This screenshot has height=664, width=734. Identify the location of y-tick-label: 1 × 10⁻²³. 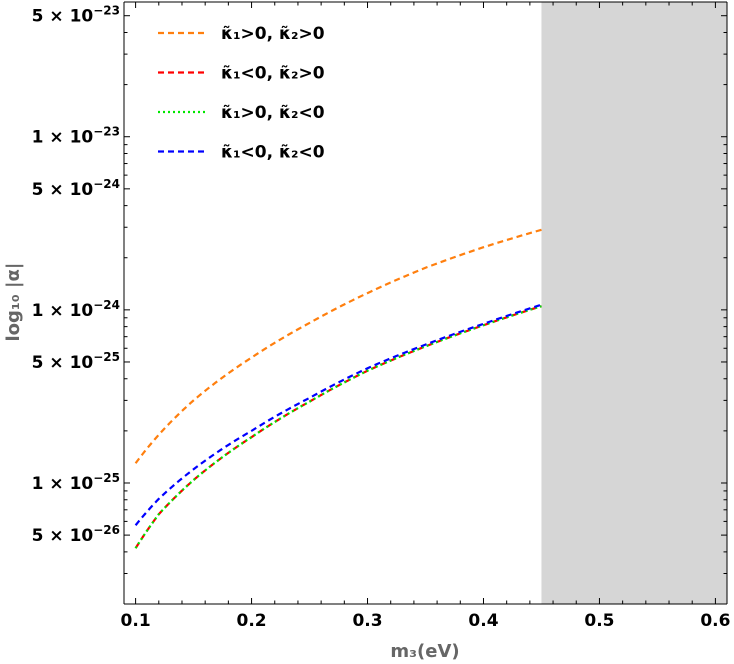
(76, 136).